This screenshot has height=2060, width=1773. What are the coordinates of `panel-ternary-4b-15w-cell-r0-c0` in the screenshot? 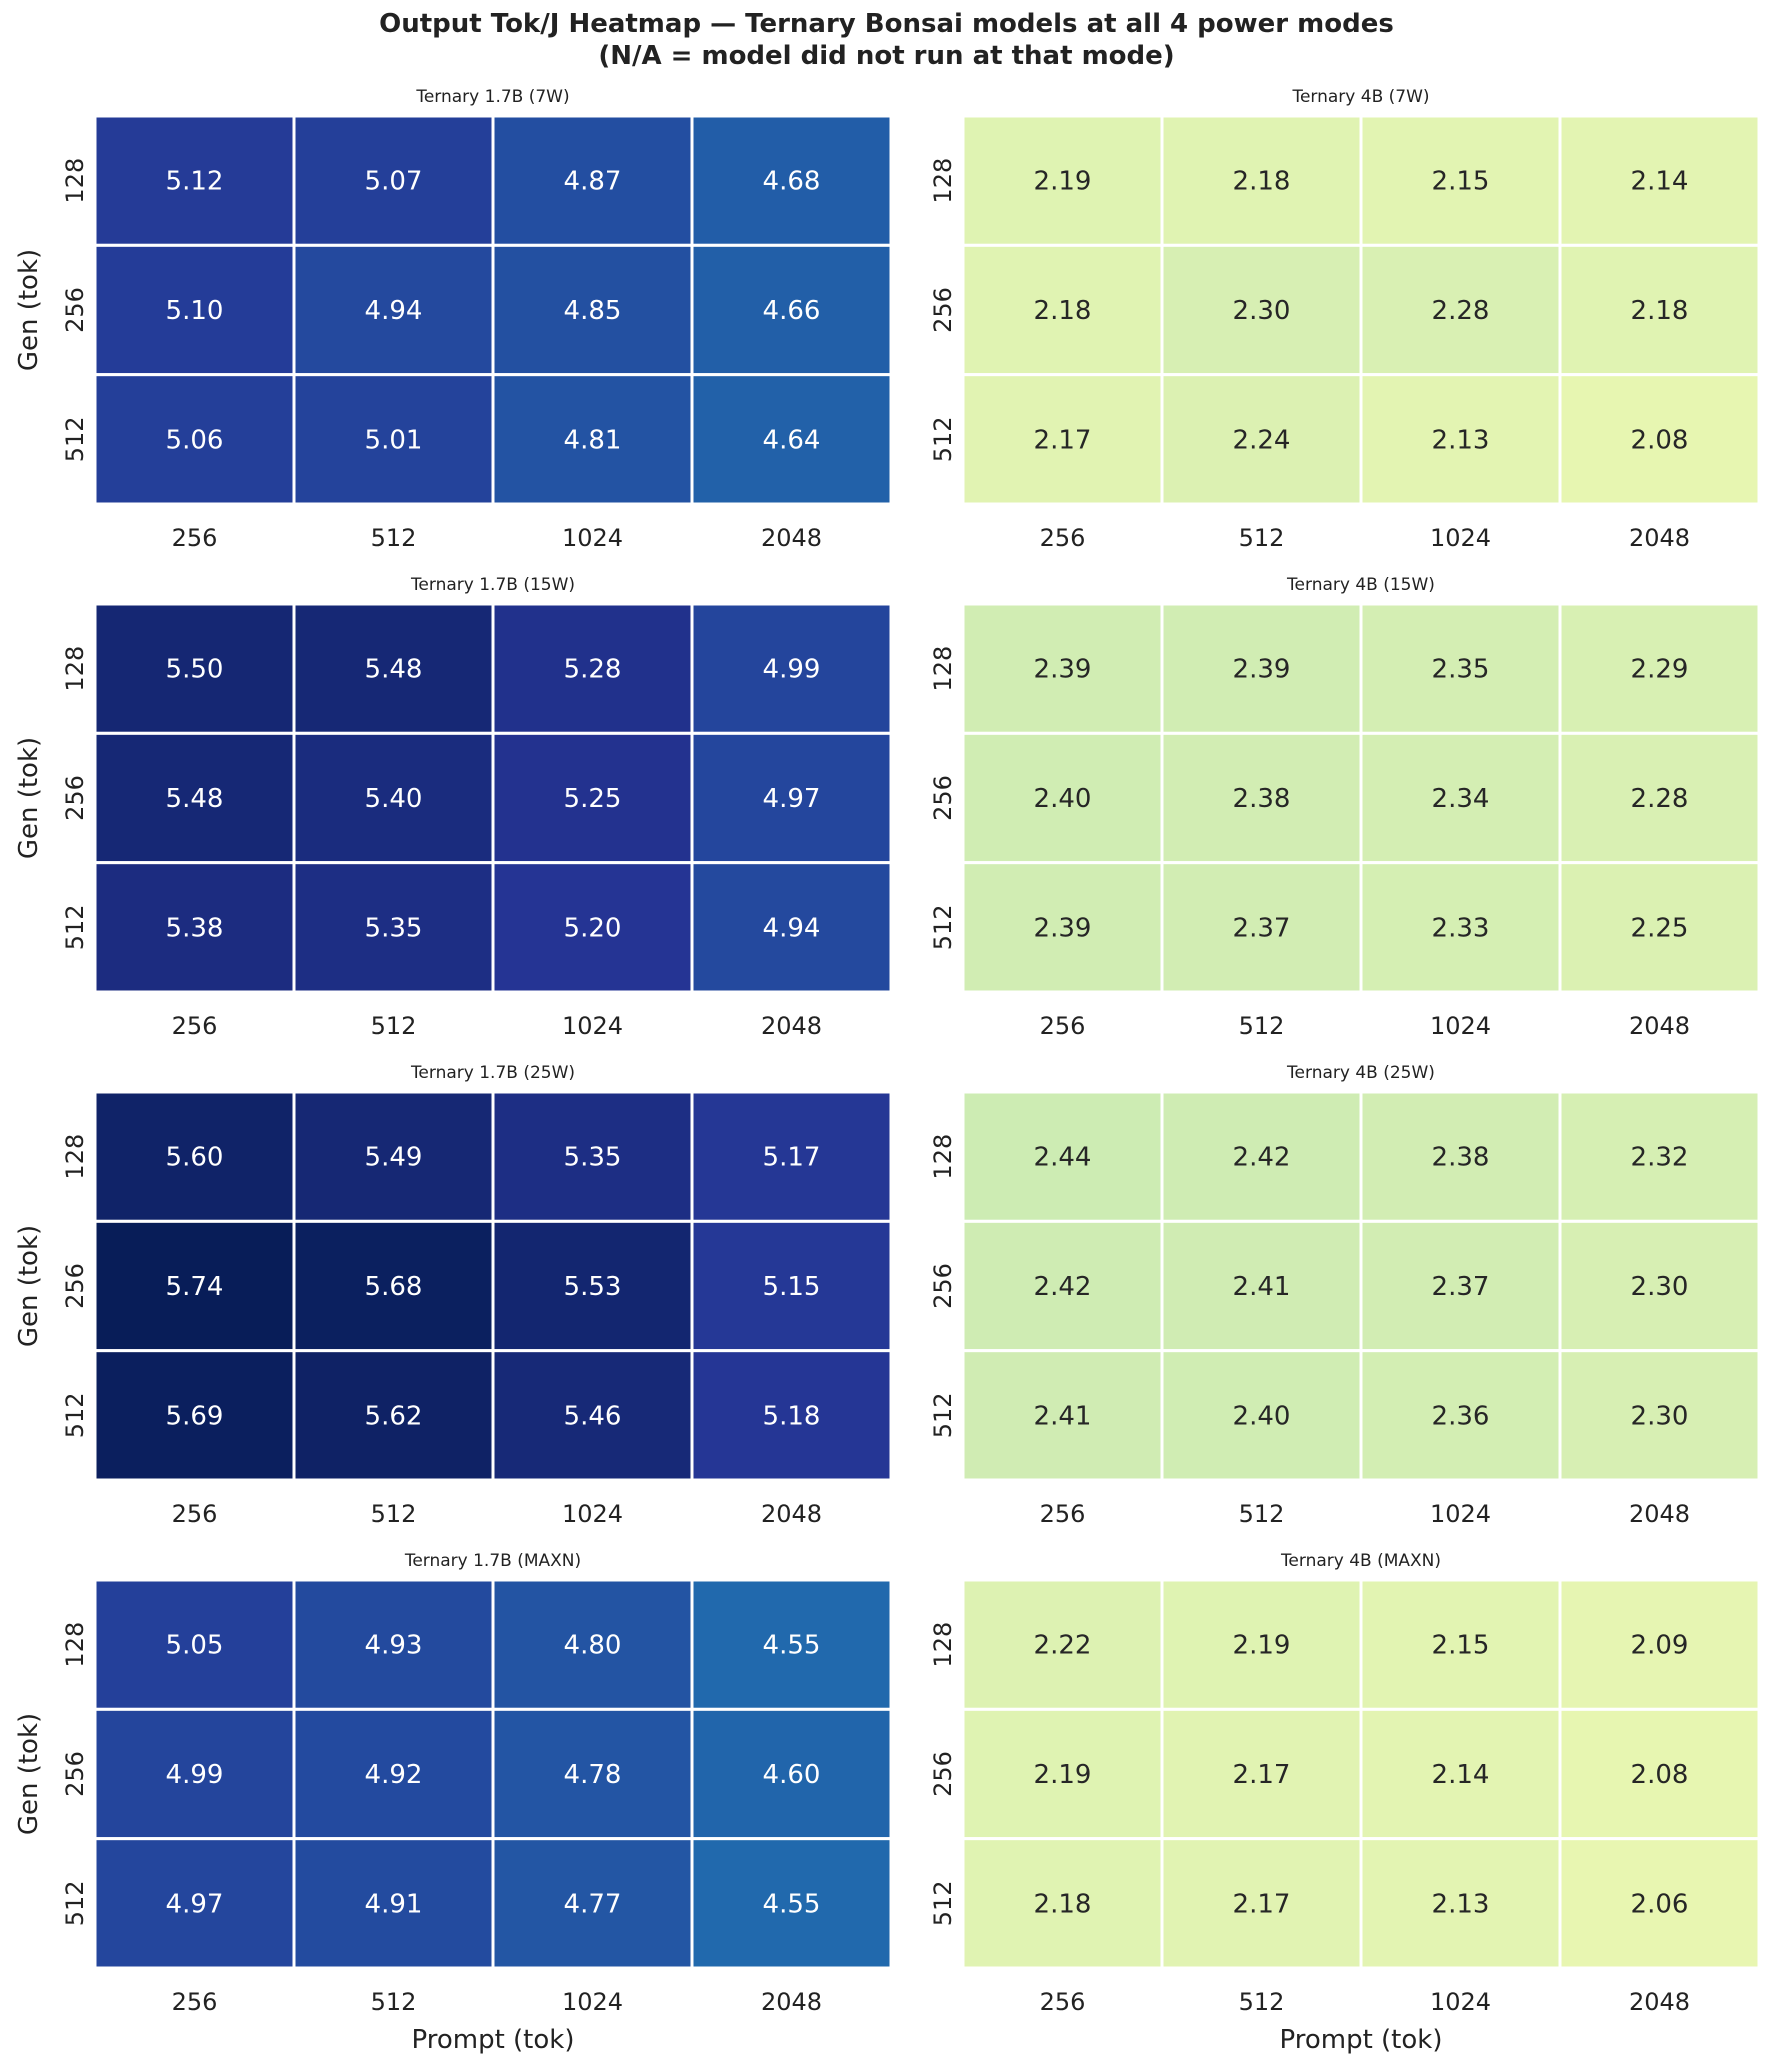 It's located at (1062, 668).